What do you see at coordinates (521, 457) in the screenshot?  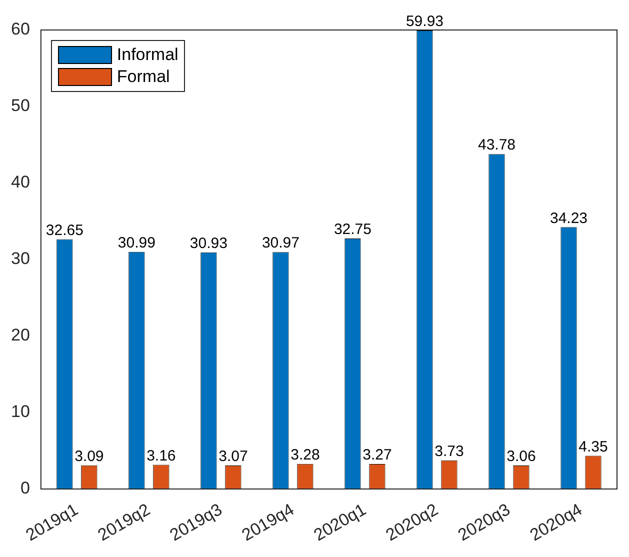 I see `data-label: 3.06` at bounding box center [521, 457].